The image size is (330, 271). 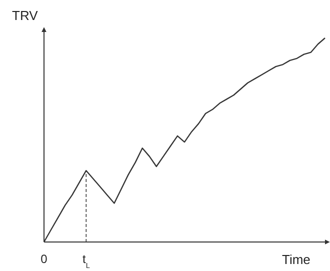 What do you see at coordinates (296, 259) in the screenshot?
I see `x-axis-title: Time` at bounding box center [296, 259].